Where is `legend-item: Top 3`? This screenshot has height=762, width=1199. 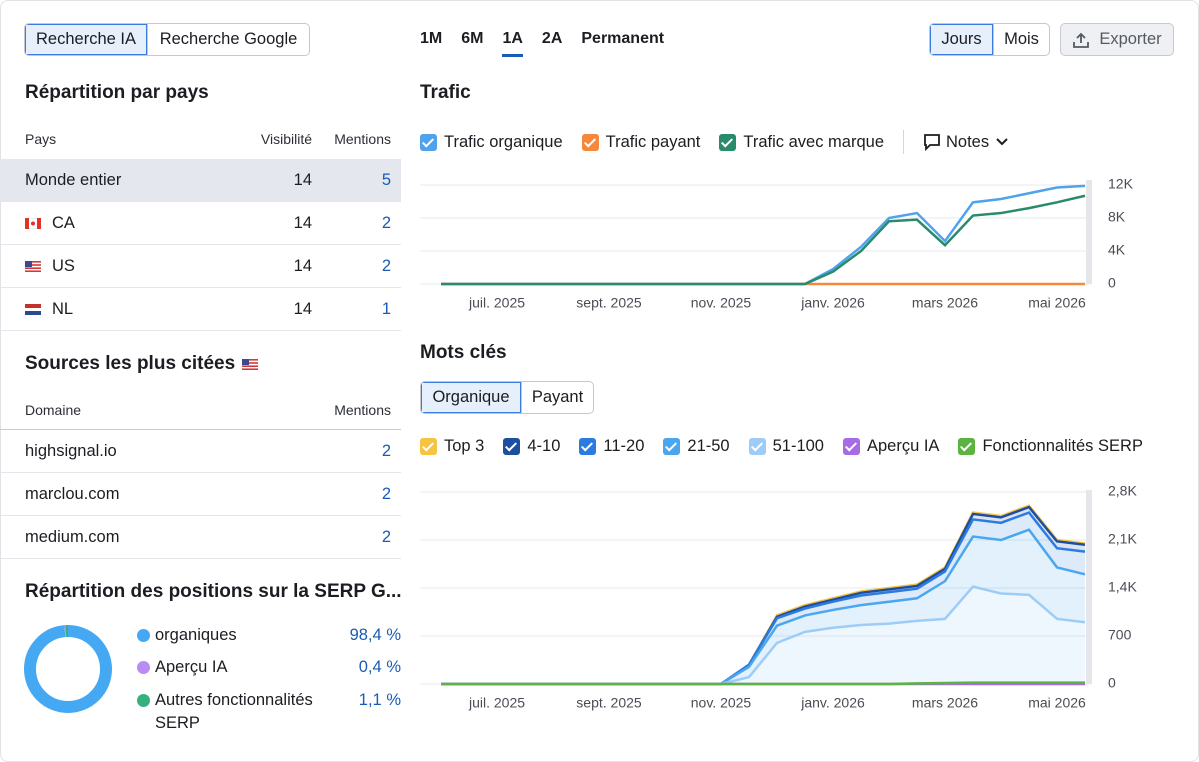 legend-item: Top 3 is located at coordinates (452, 446).